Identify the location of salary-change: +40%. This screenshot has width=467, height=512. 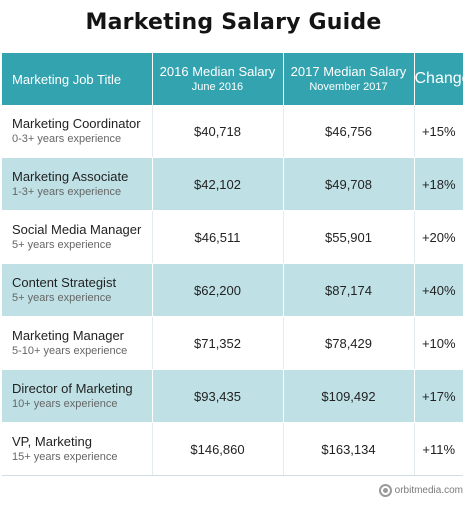
(438, 290).